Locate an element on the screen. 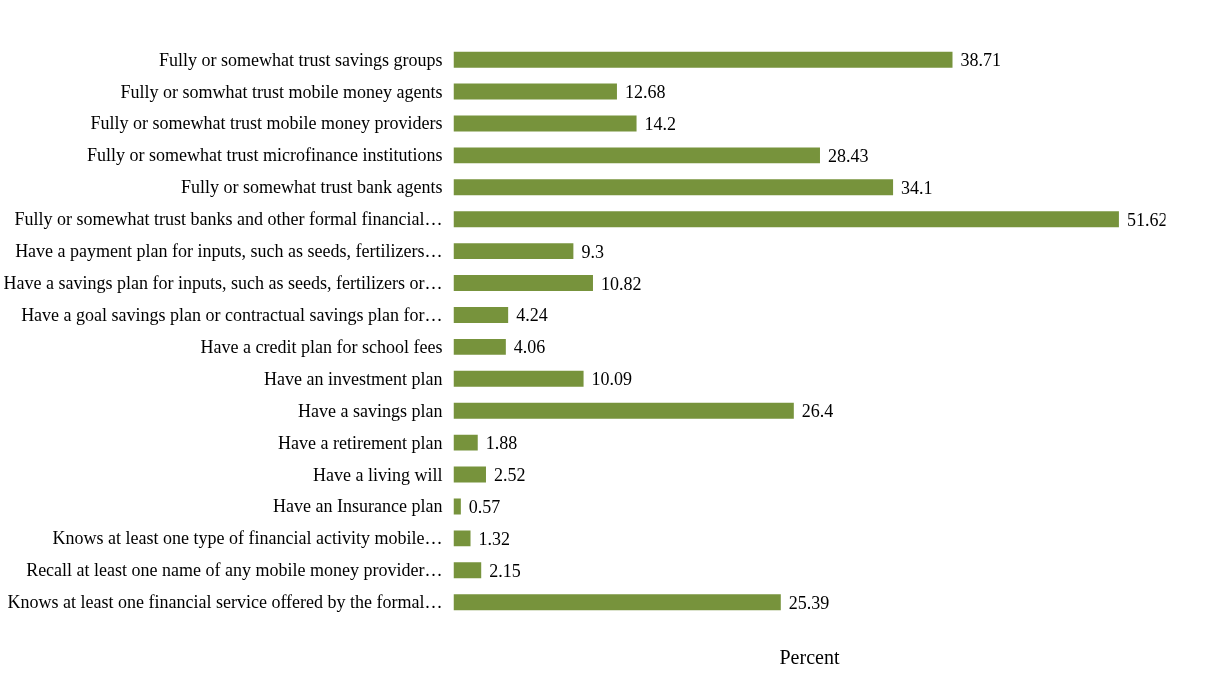  data-label: 9.3 is located at coordinates (592, 251).